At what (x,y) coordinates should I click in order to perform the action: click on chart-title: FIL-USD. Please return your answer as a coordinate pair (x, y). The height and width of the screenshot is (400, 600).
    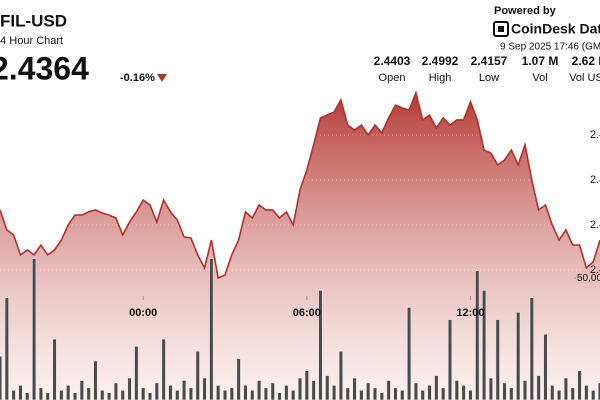
    Looking at the image, I should click on (33, 20).